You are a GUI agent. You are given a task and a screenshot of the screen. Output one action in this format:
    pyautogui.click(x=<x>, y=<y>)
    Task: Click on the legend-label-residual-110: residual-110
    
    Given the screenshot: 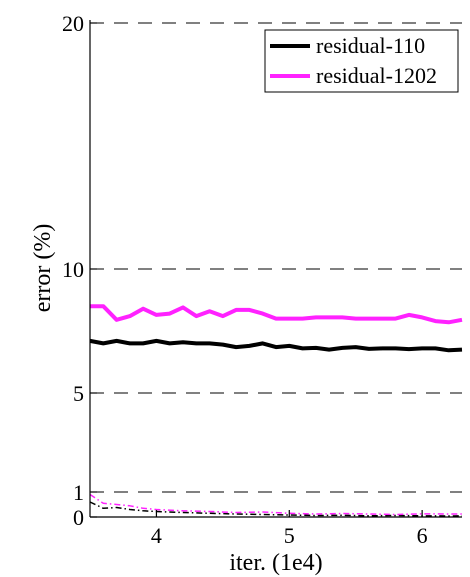 What is the action you would take?
    pyautogui.click(x=370, y=45)
    